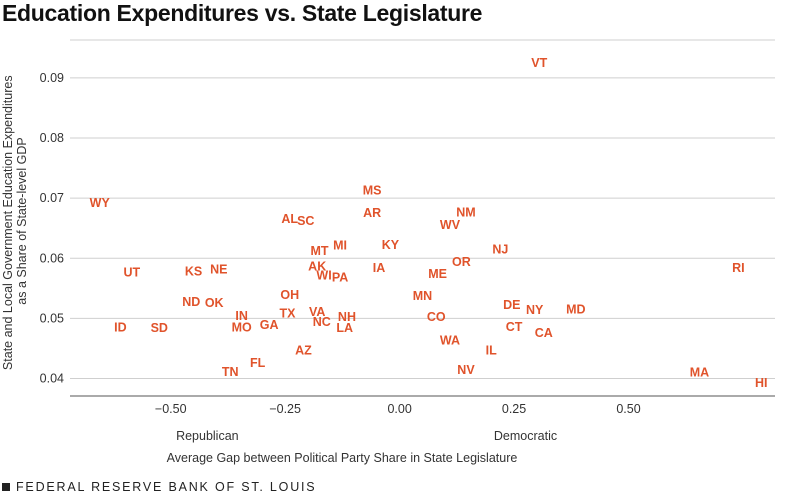  Describe the element at coordinates (466, 370) in the screenshot. I see `data-point-nv: NV` at that location.